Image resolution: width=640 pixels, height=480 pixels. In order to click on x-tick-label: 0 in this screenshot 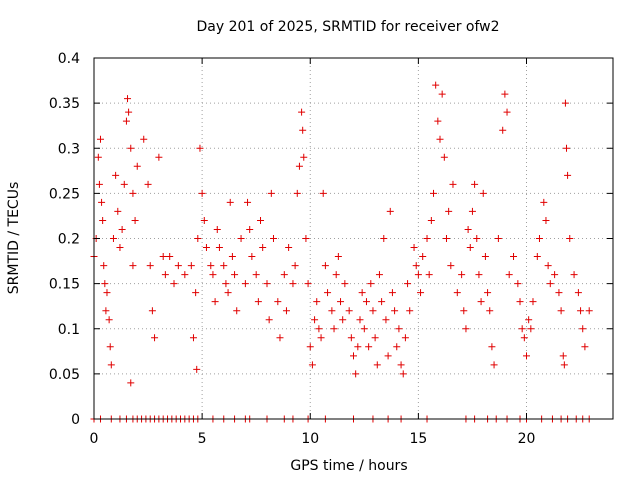, I will do `click(94, 439)`.